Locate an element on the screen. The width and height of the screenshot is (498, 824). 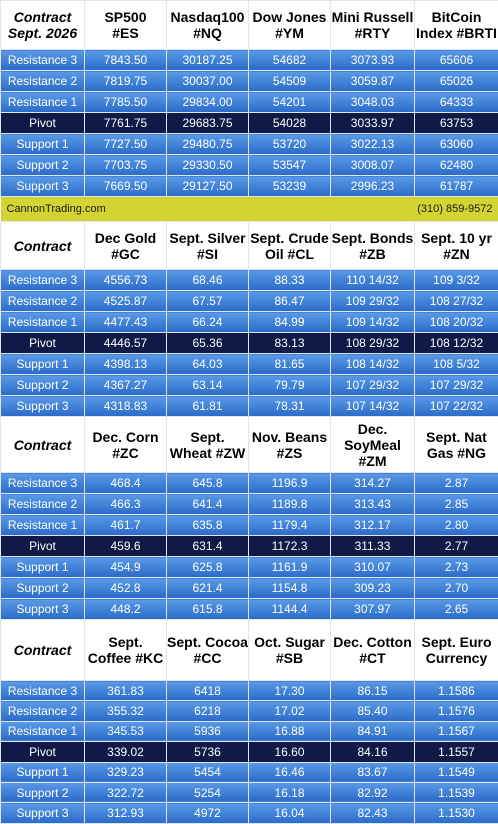
level-value: 1161.9 is located at coordinates (290, 567).